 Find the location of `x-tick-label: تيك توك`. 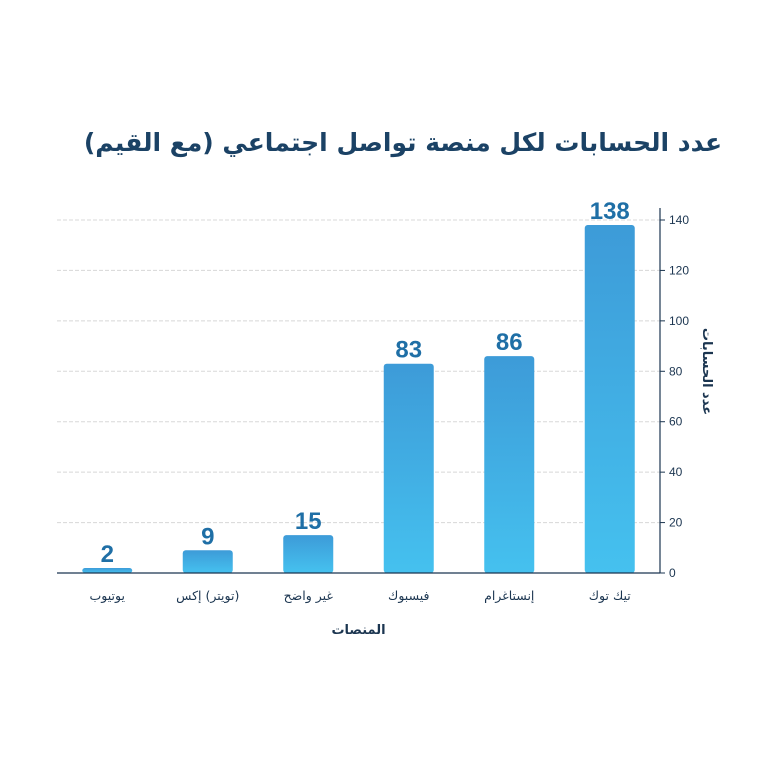

x-tick-label: تيك توك is located at coordinates (610, 596).